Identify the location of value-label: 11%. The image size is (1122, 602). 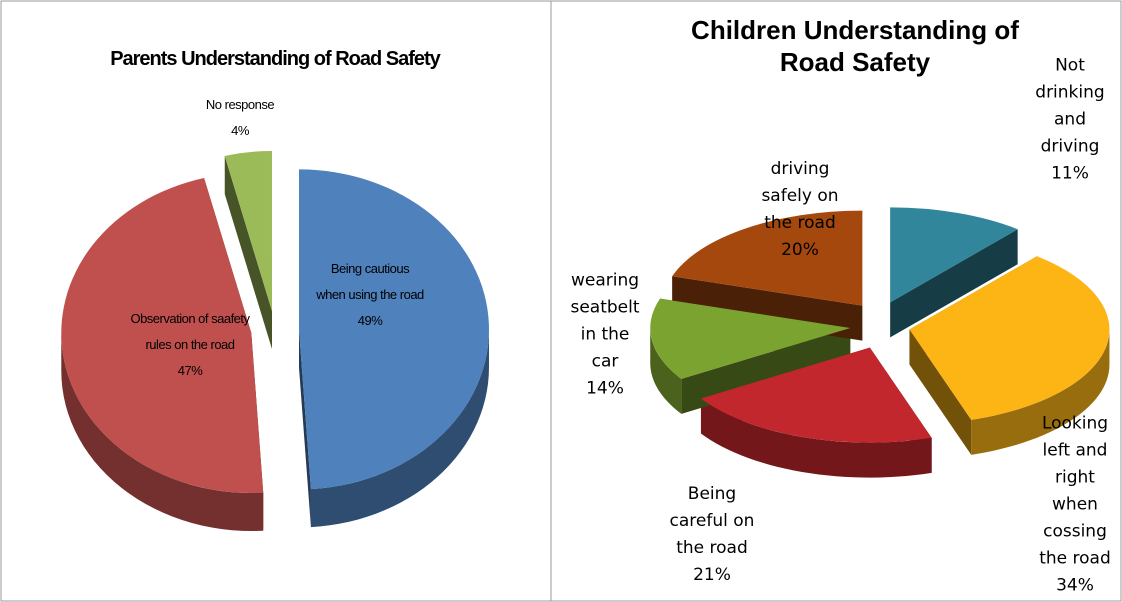
(1070, 173).